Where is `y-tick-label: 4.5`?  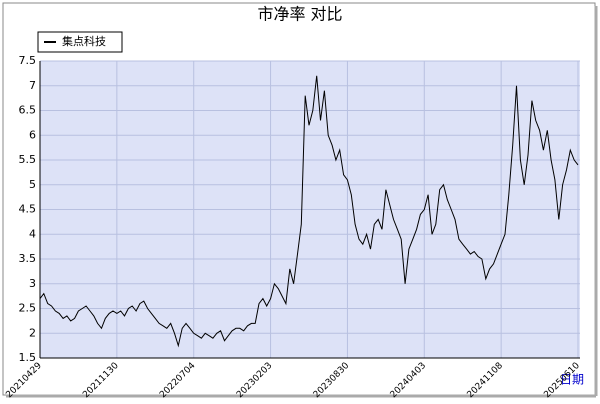 y-tick-label: 4.5 is located at coordinates (28, 209).